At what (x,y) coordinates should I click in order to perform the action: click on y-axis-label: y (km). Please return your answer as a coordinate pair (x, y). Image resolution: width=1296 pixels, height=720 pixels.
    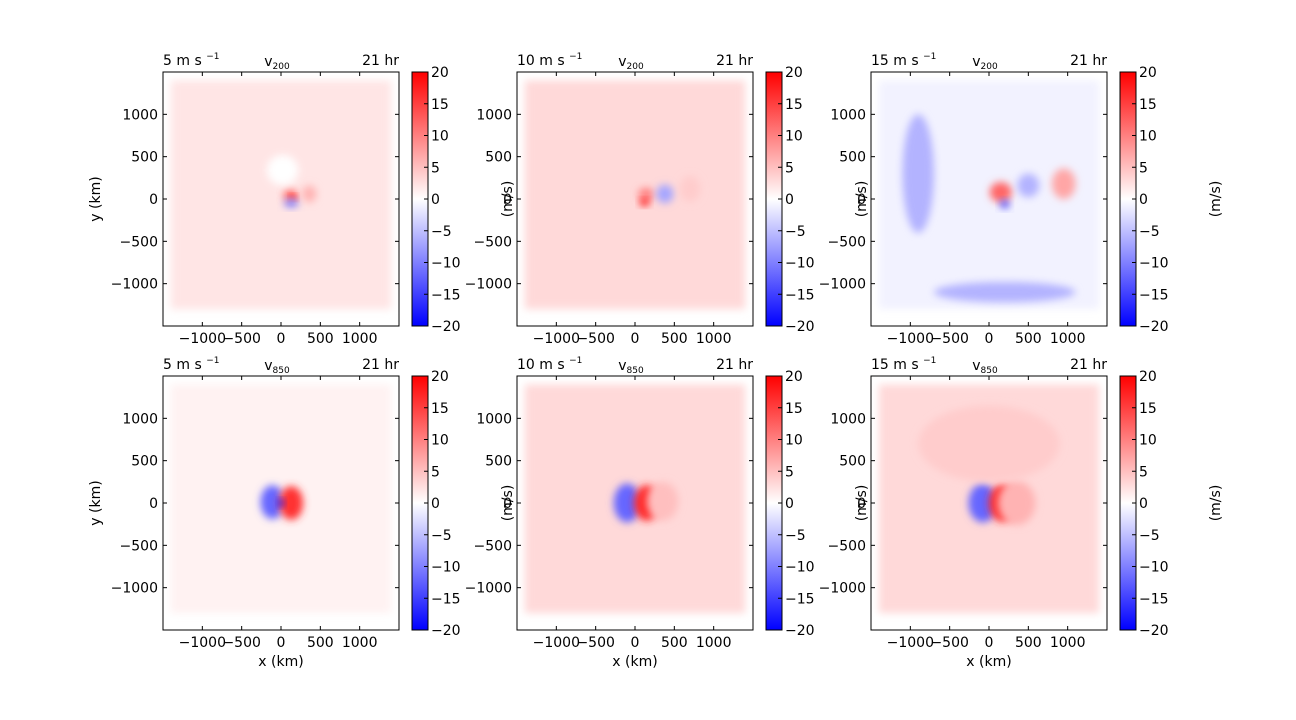
    Looking at the image, I should click on (96, 198).